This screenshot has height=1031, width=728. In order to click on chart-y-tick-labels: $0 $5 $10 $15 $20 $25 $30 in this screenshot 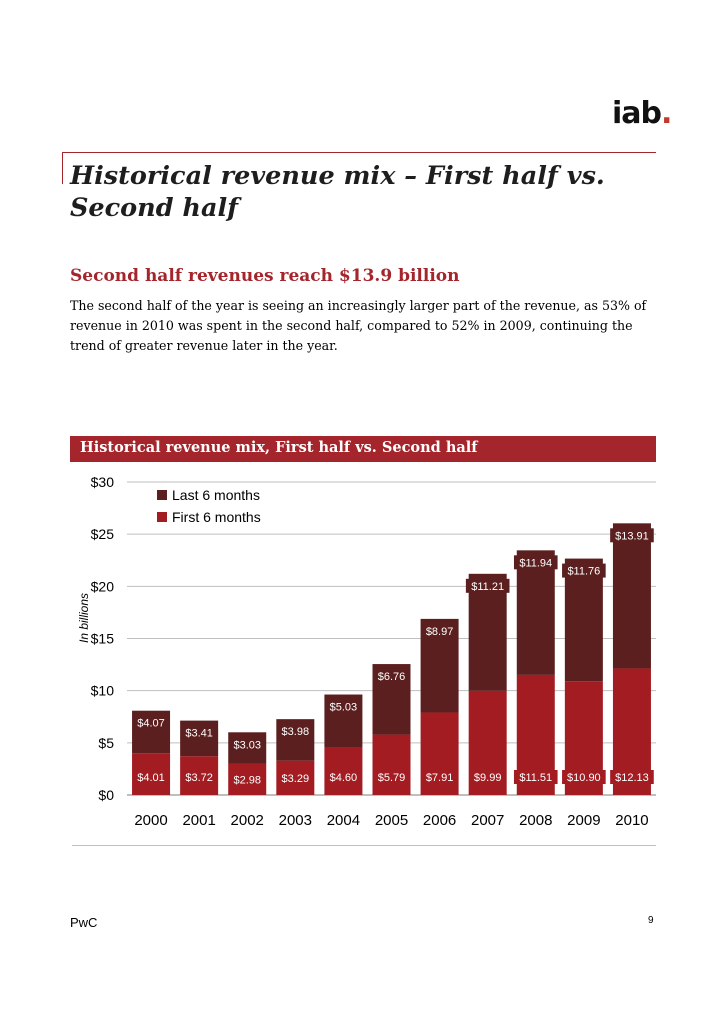, I will do `click(103, 638)`.